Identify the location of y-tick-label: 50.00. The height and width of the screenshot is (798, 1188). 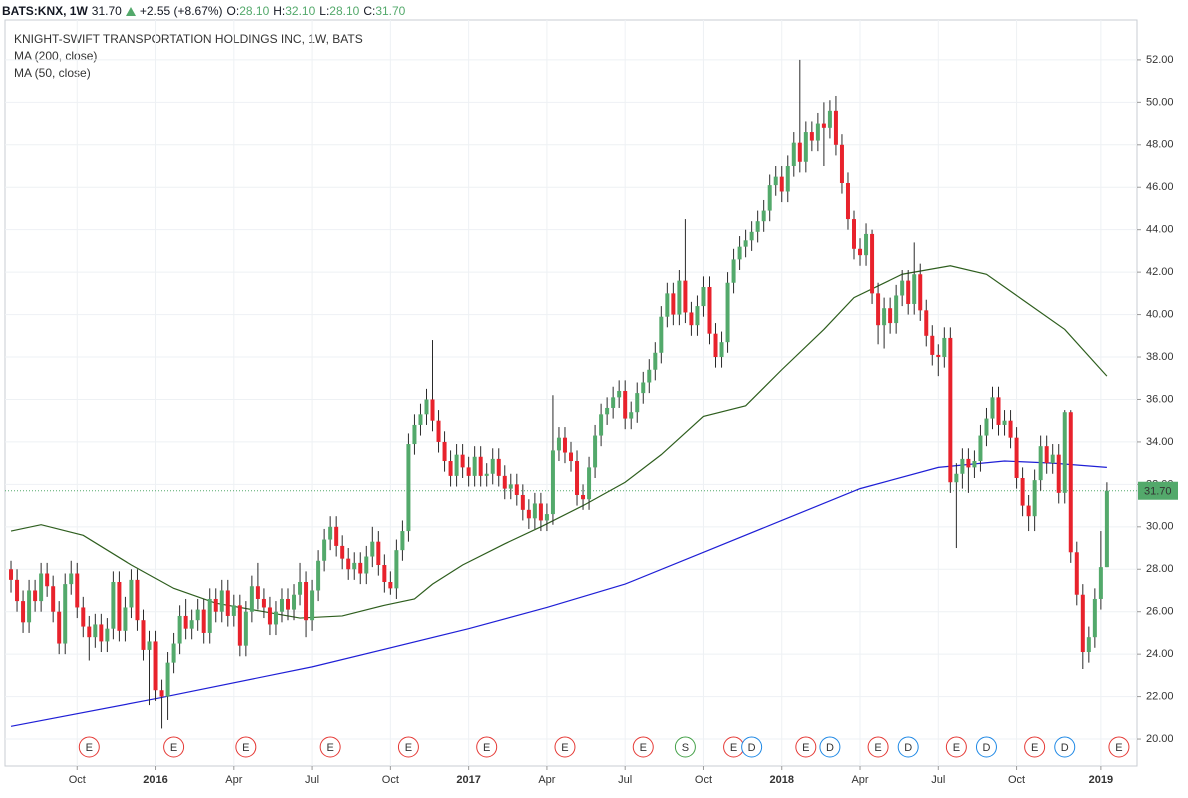
(1160, 102).